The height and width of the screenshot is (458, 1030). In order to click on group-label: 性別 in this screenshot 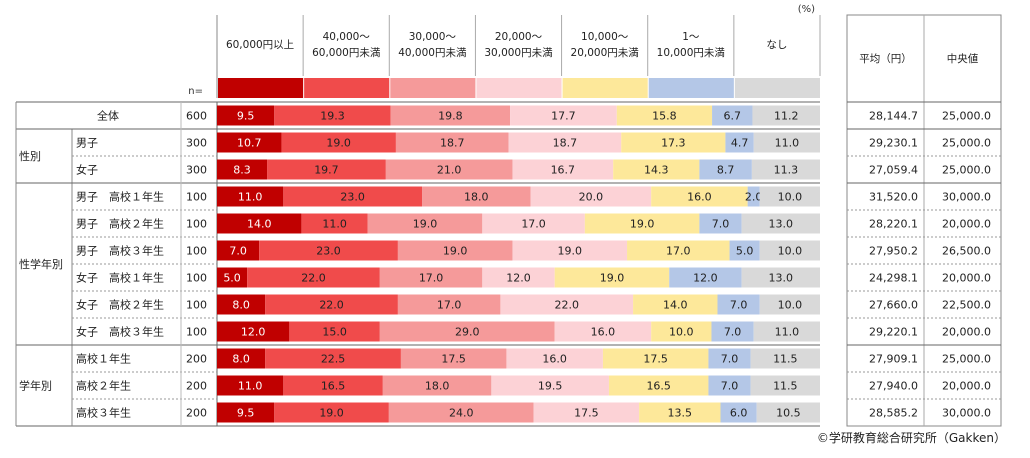, I will do `click(30, 156)`.